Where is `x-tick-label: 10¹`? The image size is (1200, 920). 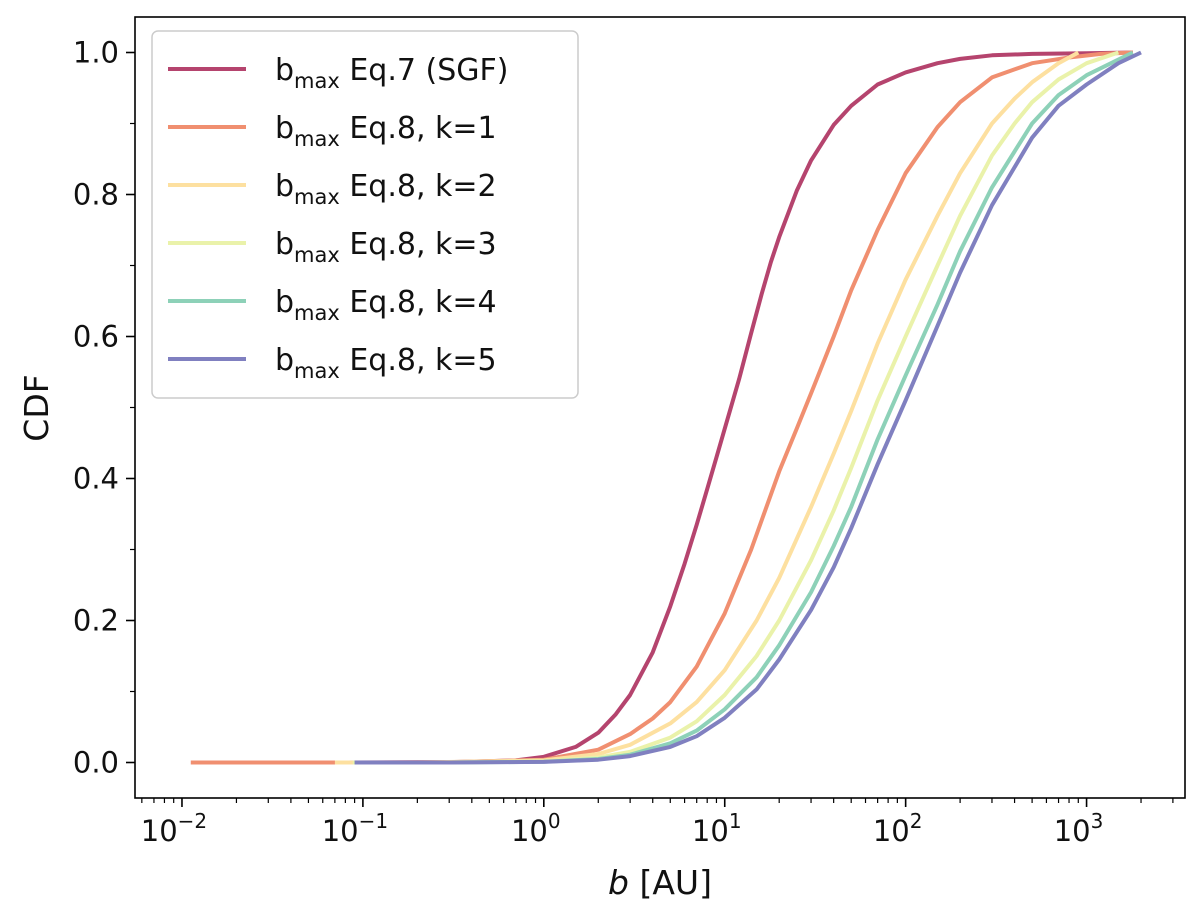
x-tick-label: 10¹ is located at coordinates (717, 828).